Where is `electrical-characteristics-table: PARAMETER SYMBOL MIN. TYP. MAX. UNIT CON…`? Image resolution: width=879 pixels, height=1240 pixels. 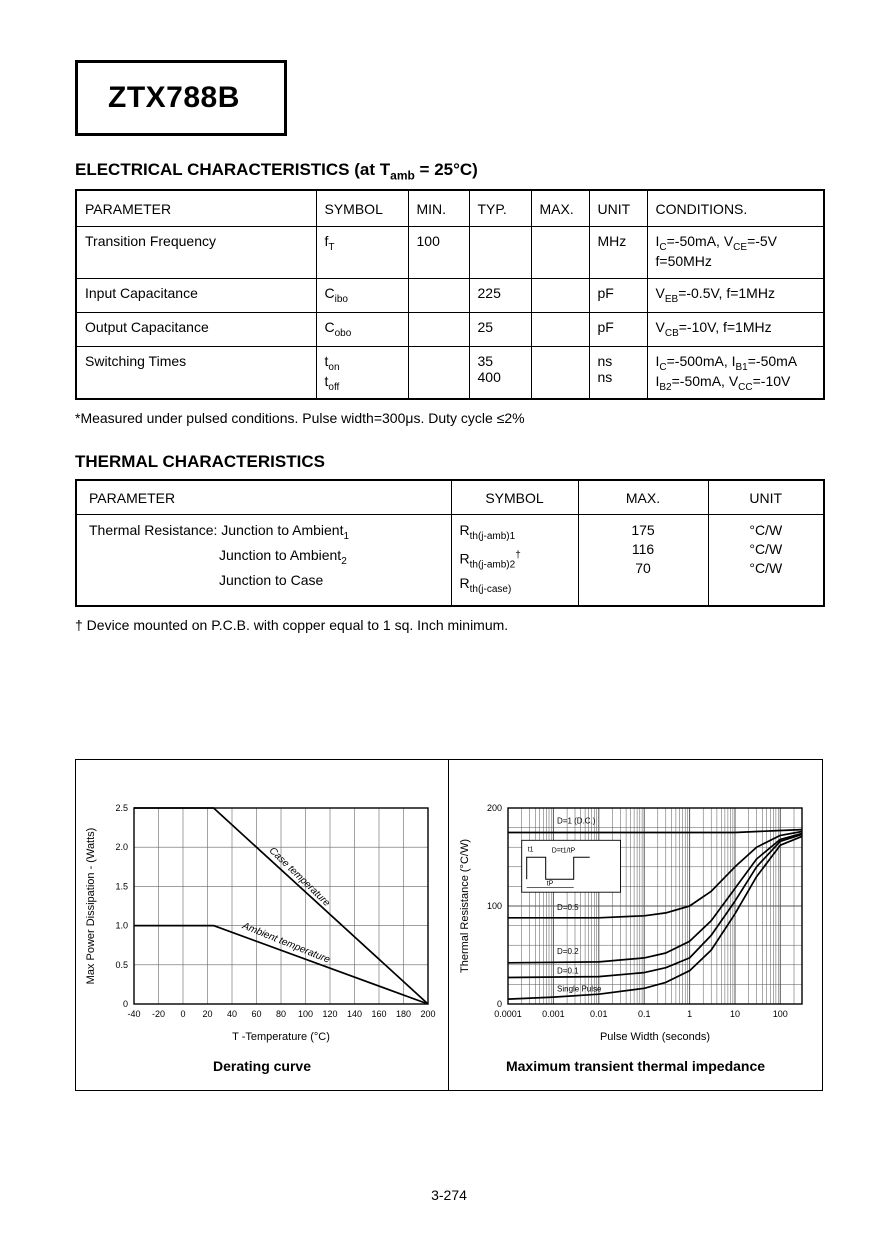 electrical-characteristics-table: PARAMETER SYMBOL MIN. TYP. MAX. UNIT CON… is located at coordinates (450, 295).